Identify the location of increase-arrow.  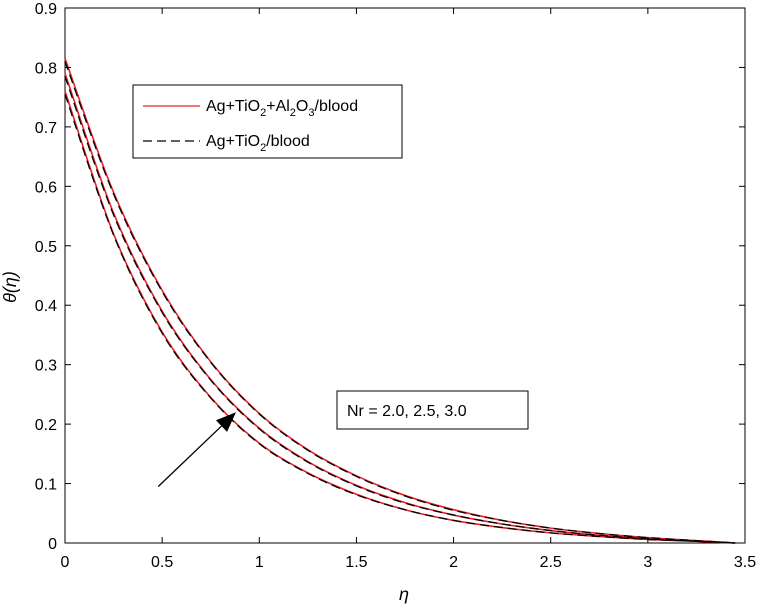
(196, 449).